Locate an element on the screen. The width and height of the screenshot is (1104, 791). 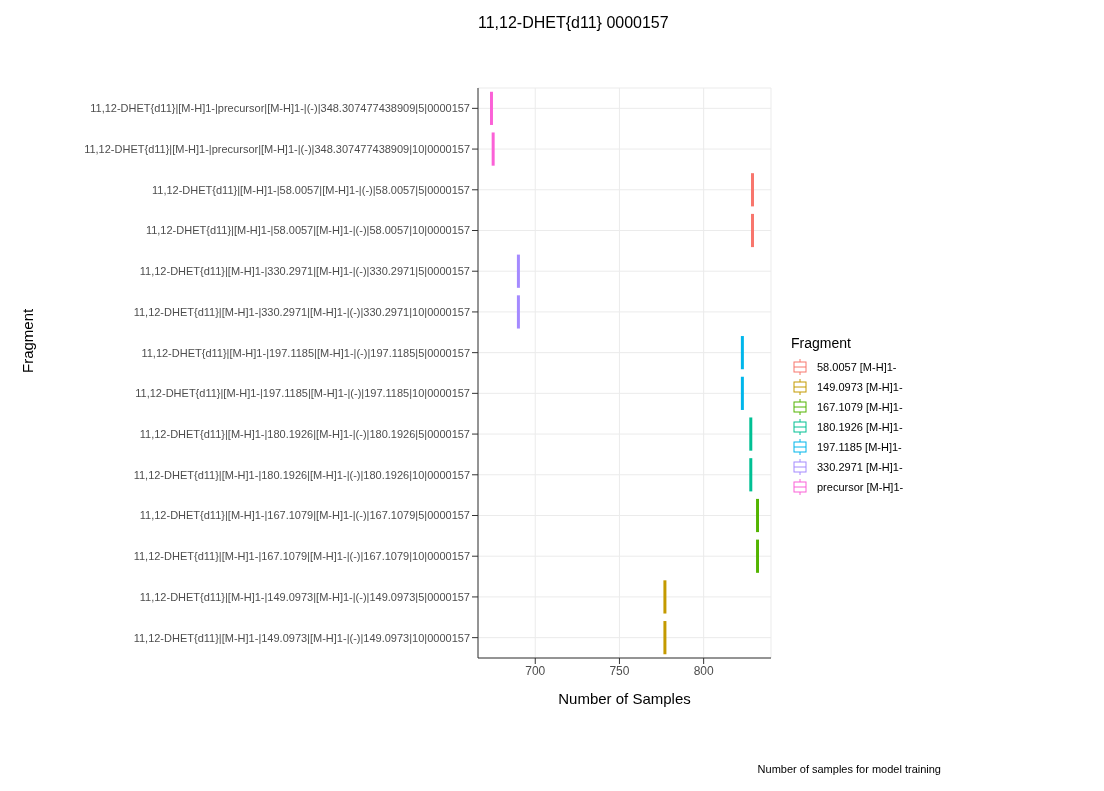
y-axis-title: Fragment is located at coordinates (28, 340).